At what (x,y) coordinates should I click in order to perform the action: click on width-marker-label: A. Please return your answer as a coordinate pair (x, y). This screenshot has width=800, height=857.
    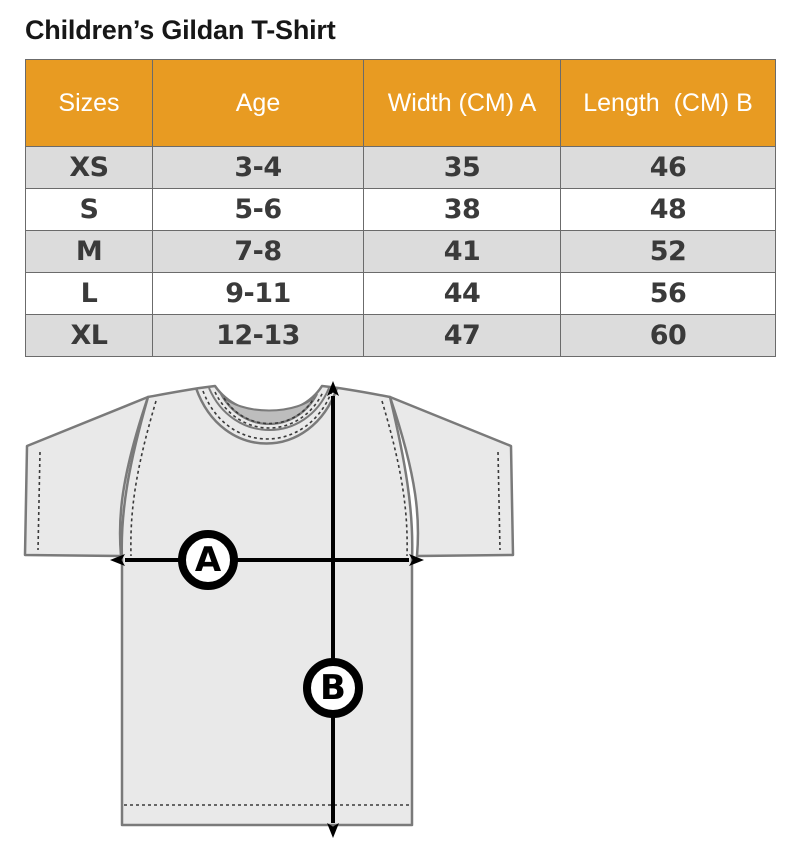
    Looking at the image, I should click on (208, 560).